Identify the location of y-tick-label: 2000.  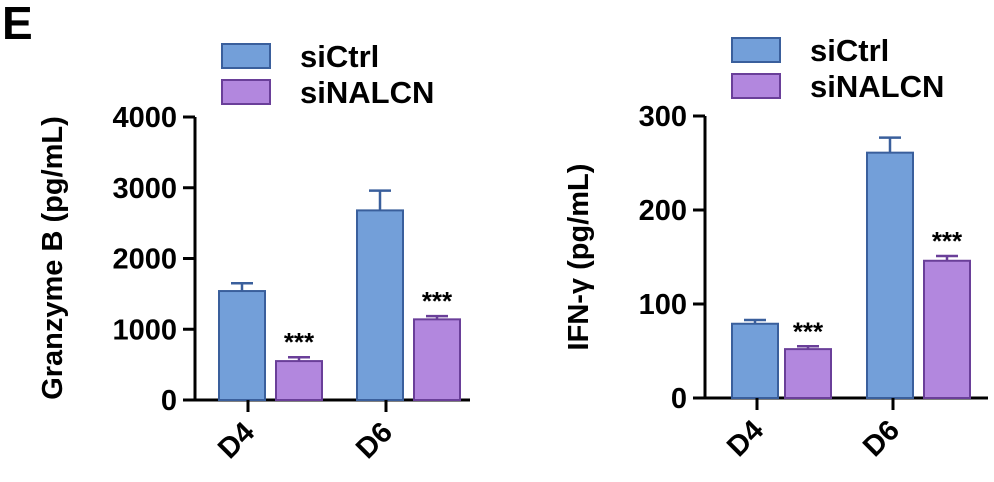
(144, 260).